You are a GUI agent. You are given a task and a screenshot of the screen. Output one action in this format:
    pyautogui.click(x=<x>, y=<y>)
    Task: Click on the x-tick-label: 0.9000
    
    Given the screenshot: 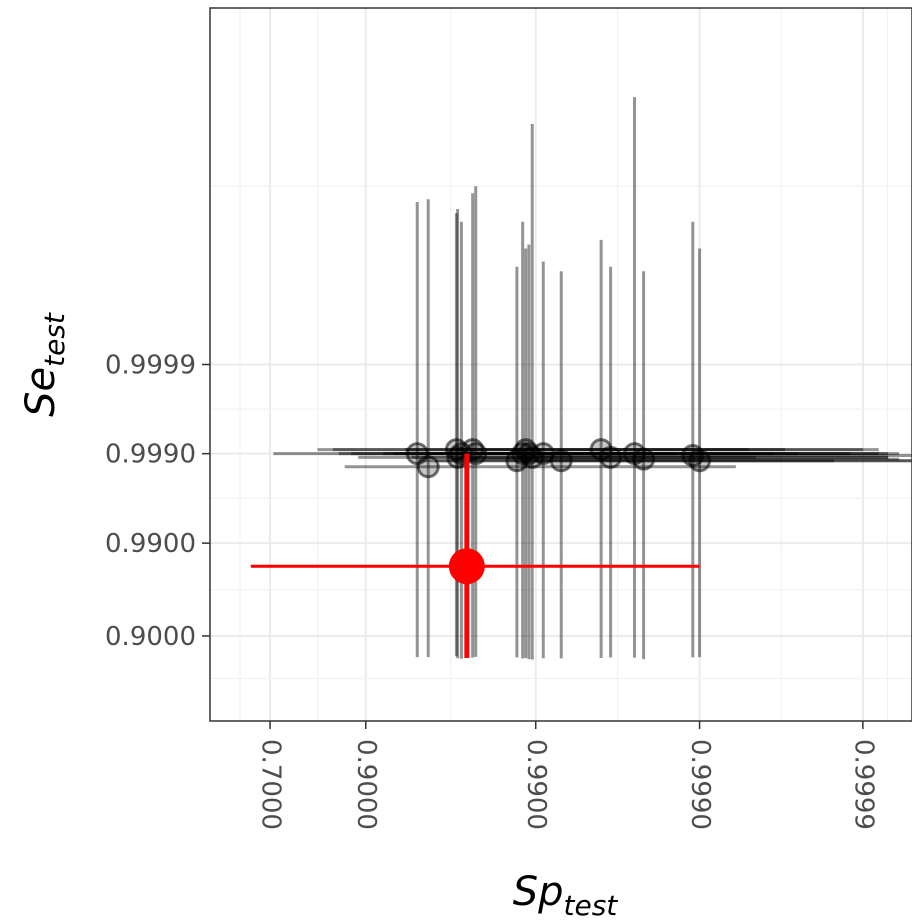 What is the action you would take?
    pyautogui.click(x=366, y=784)
    